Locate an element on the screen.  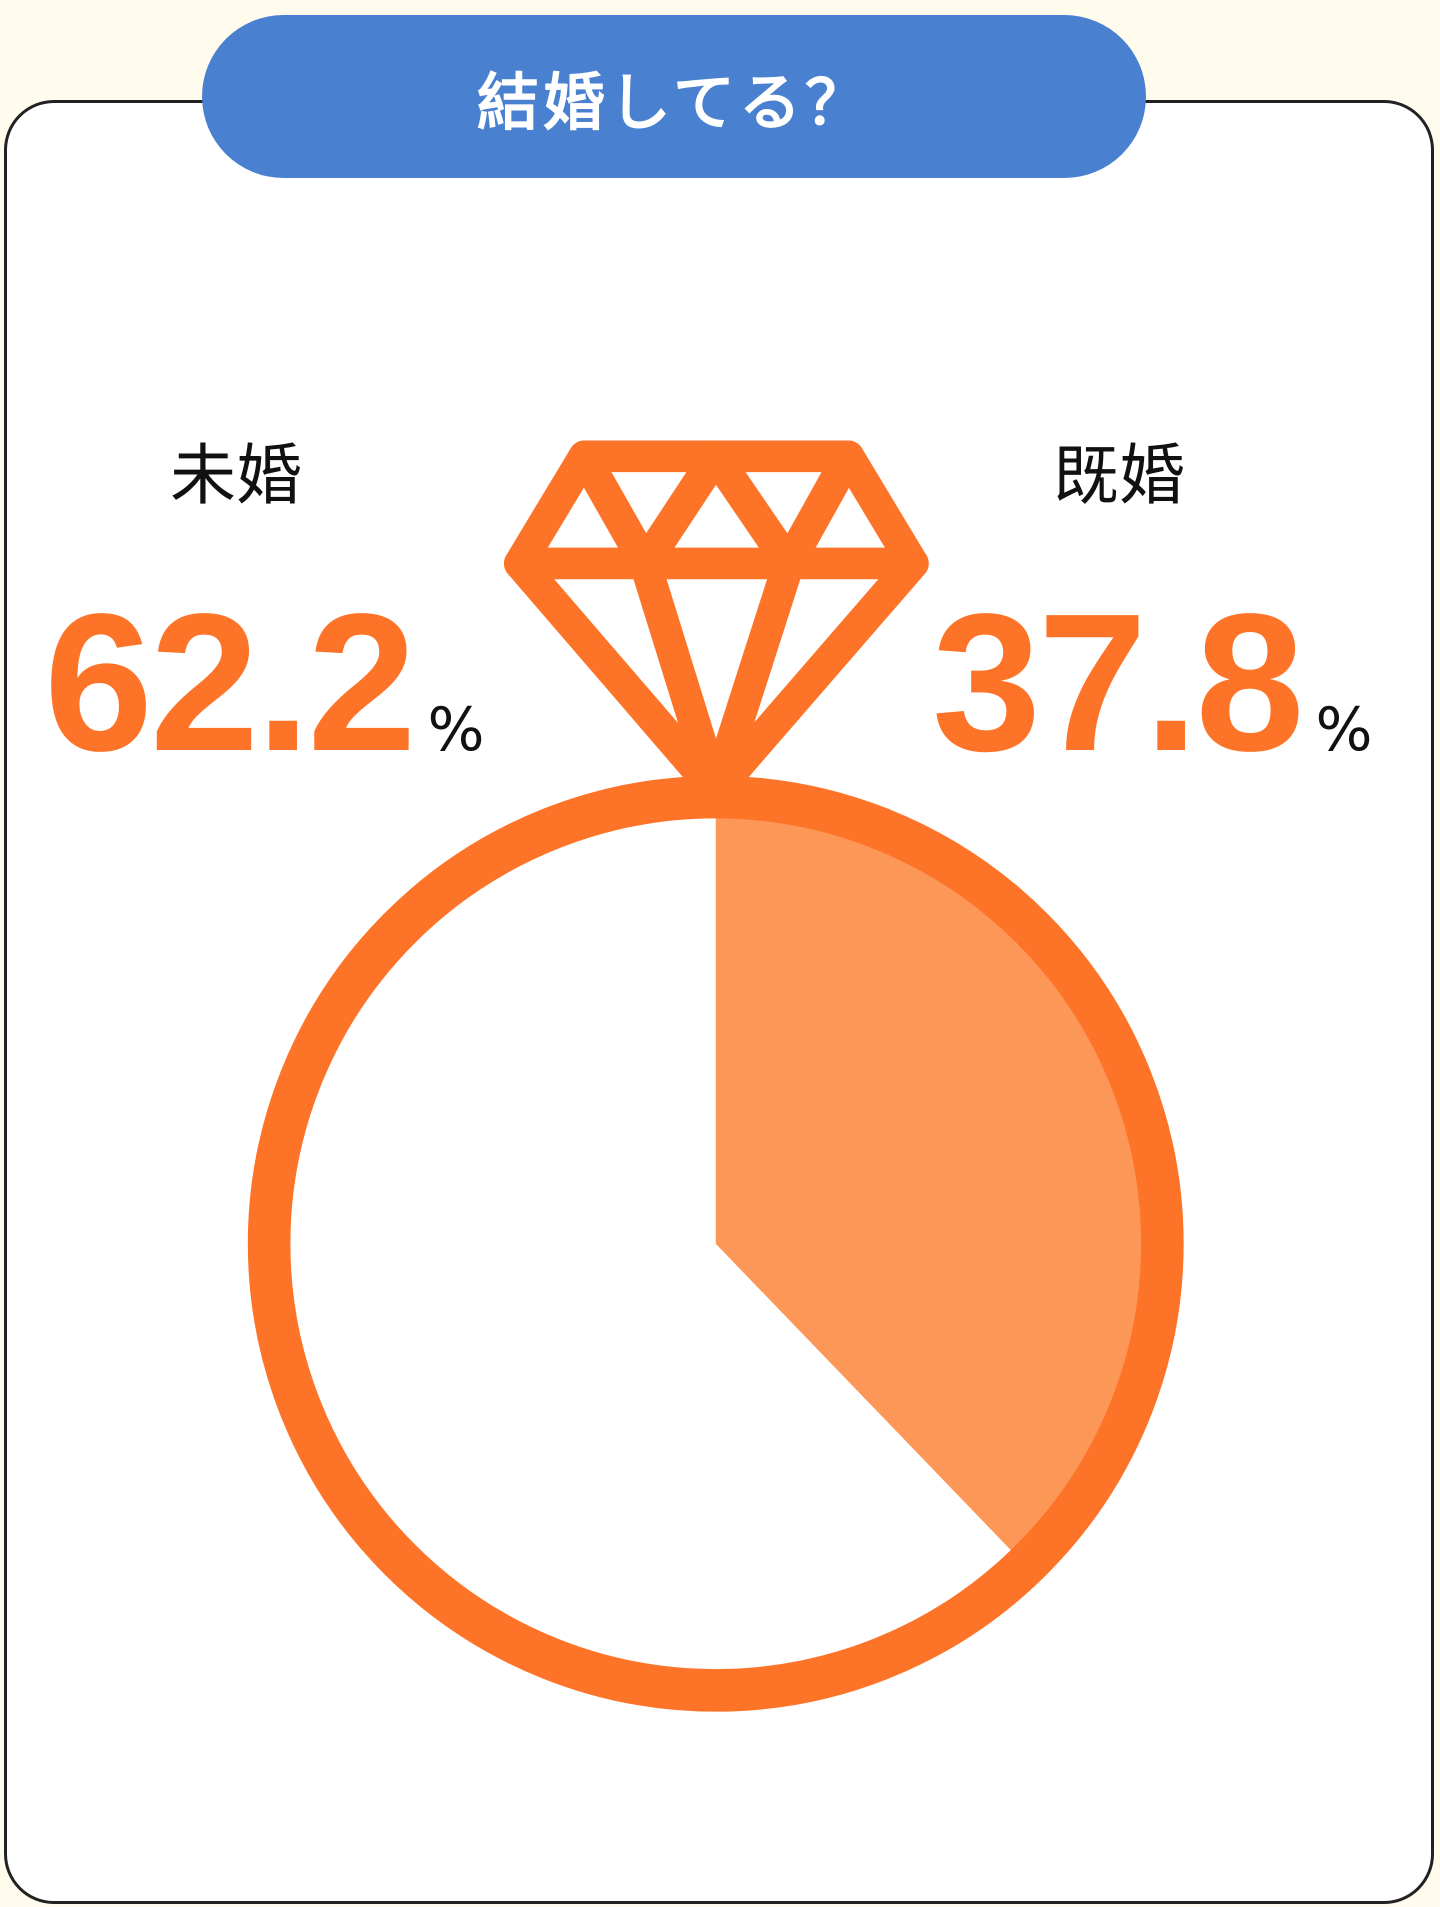
unit-married: % is located at coordinates (1344, 730).